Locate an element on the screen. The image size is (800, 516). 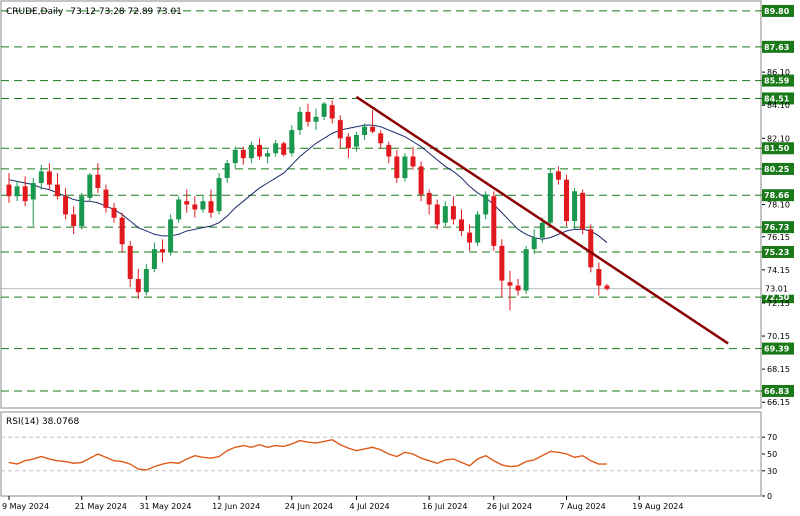
y-tick-label: 74.15 is located at coordinates (778, 270).